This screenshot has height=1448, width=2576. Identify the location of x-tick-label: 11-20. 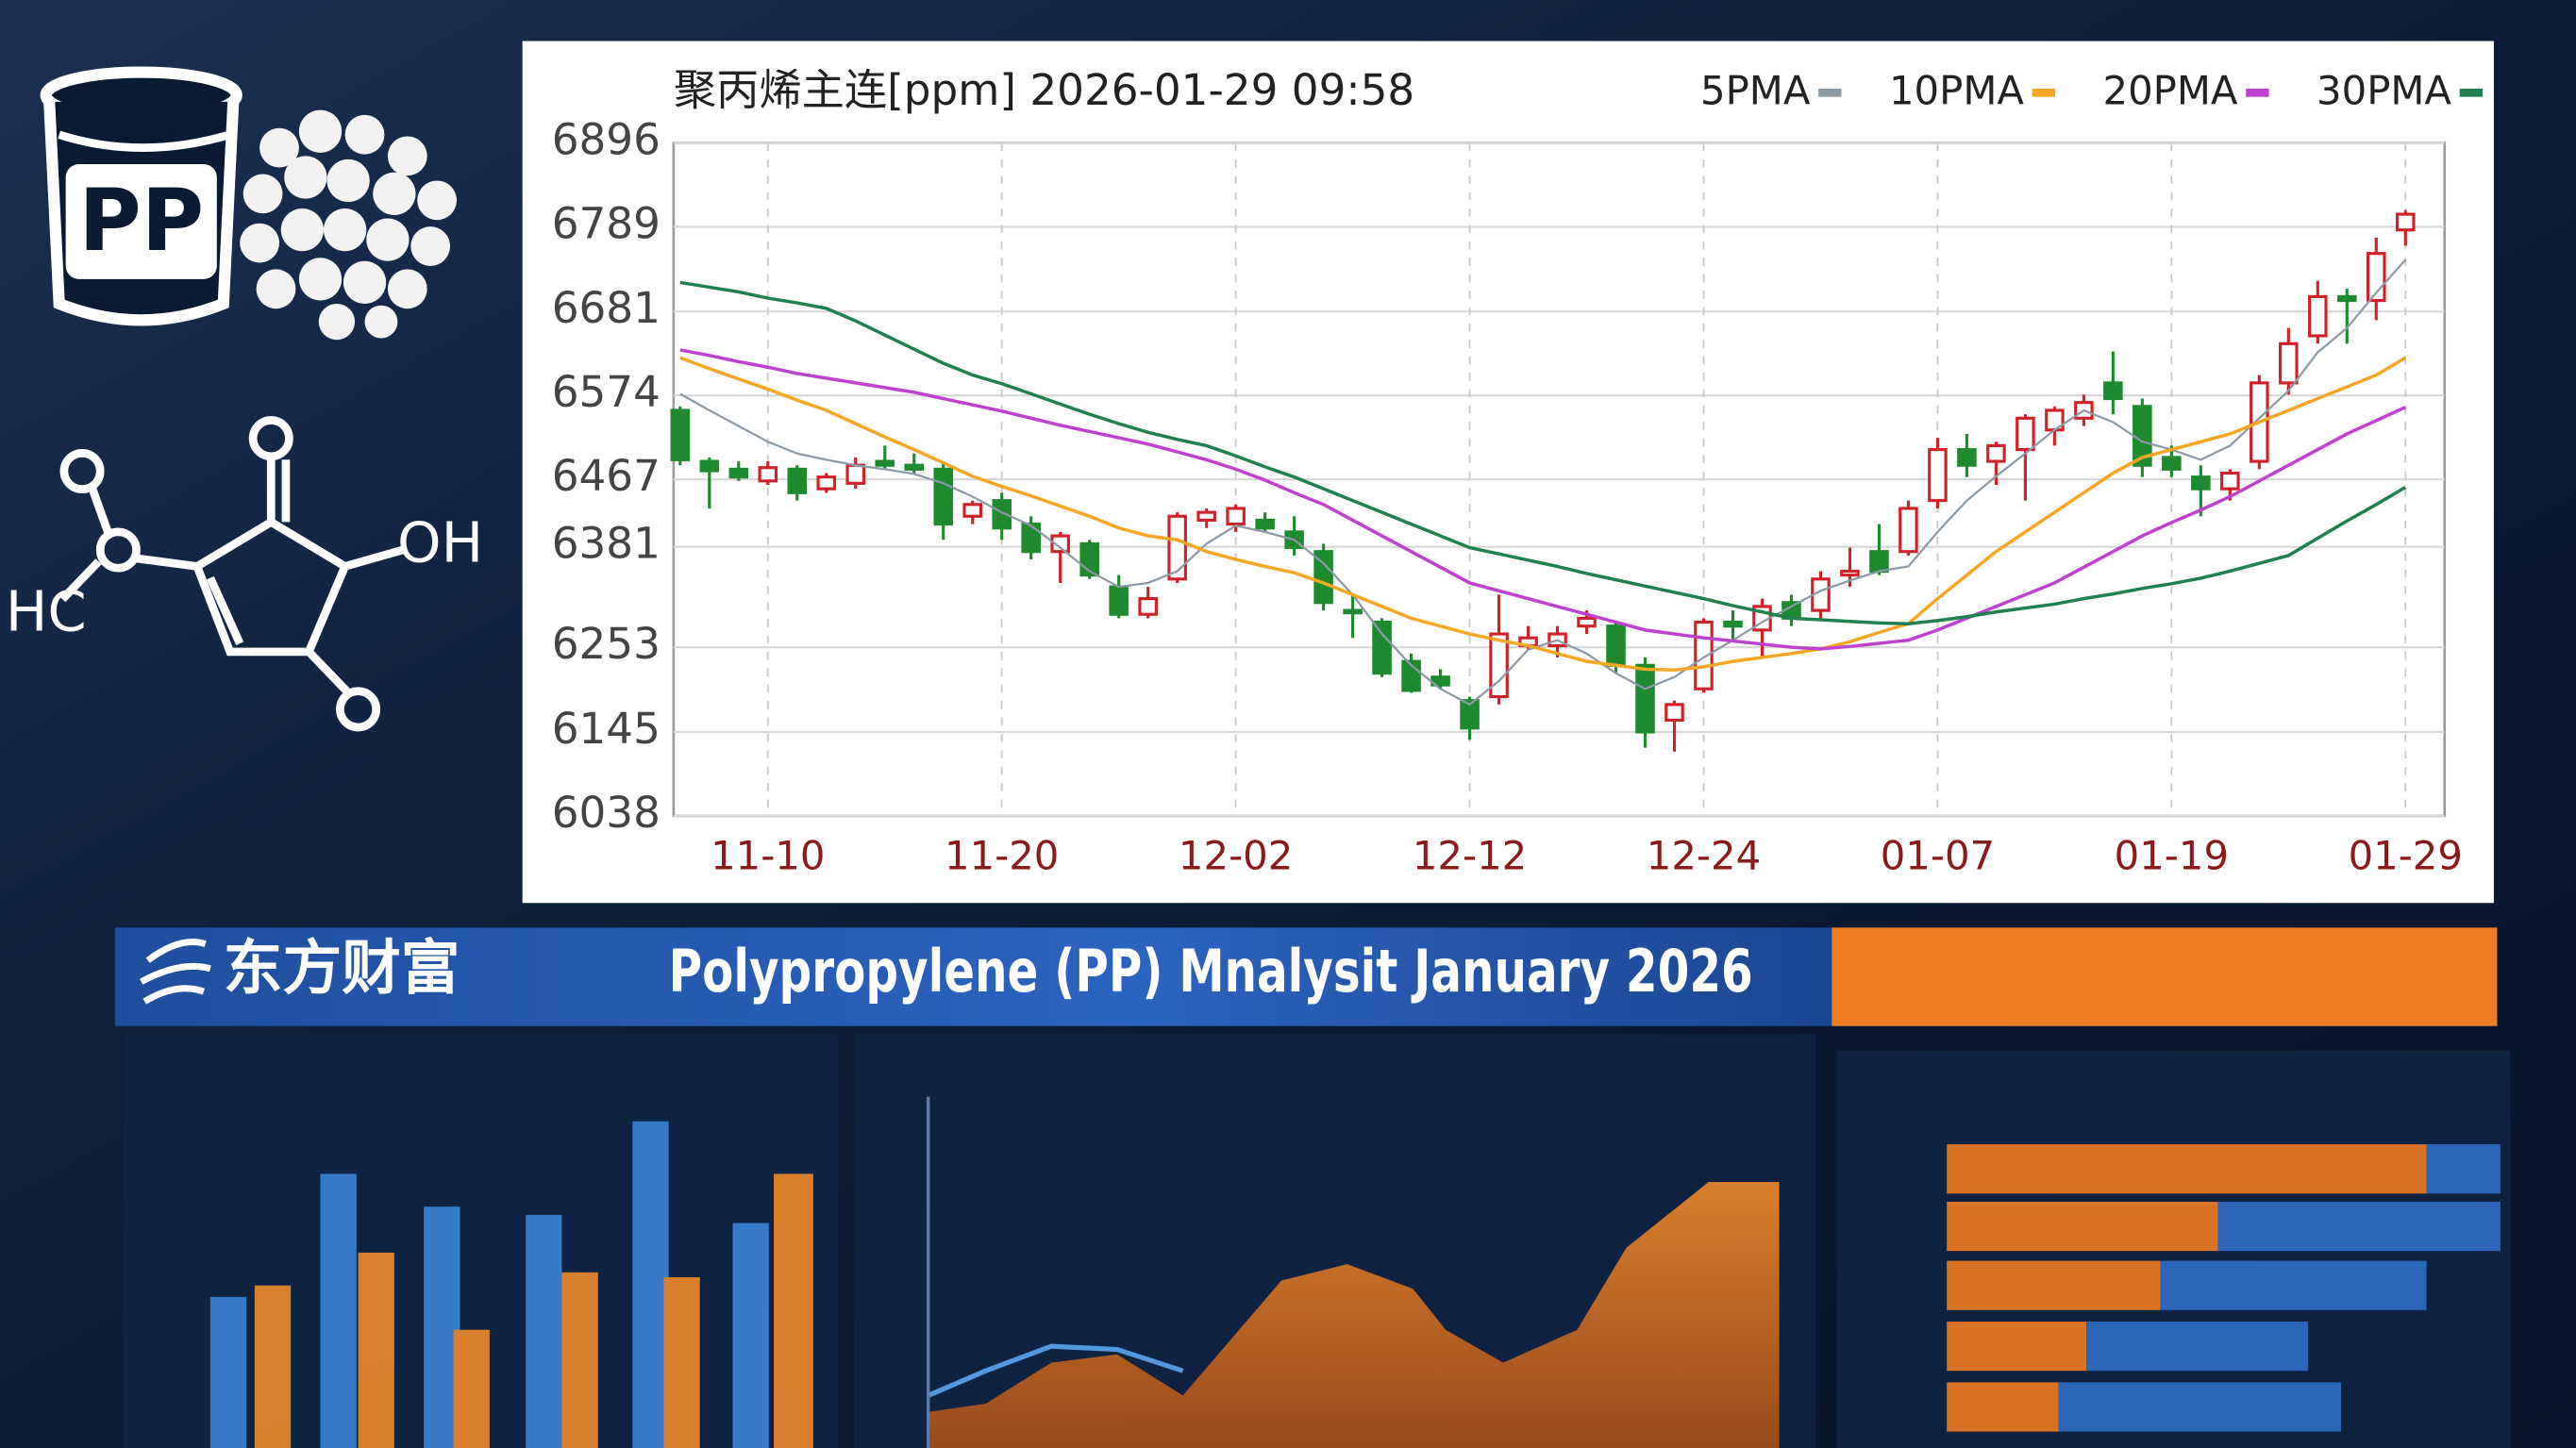
(1002, 856).